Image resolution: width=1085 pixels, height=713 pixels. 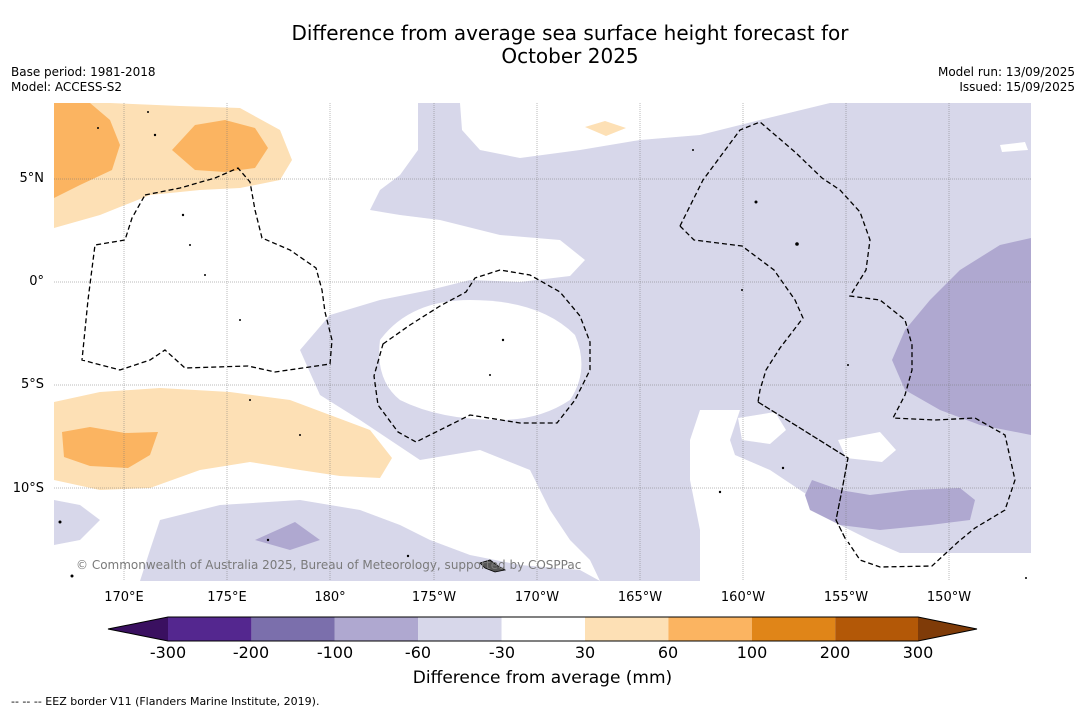 I want to click on colorbar-tick: 100, so click(x=752, y=652).